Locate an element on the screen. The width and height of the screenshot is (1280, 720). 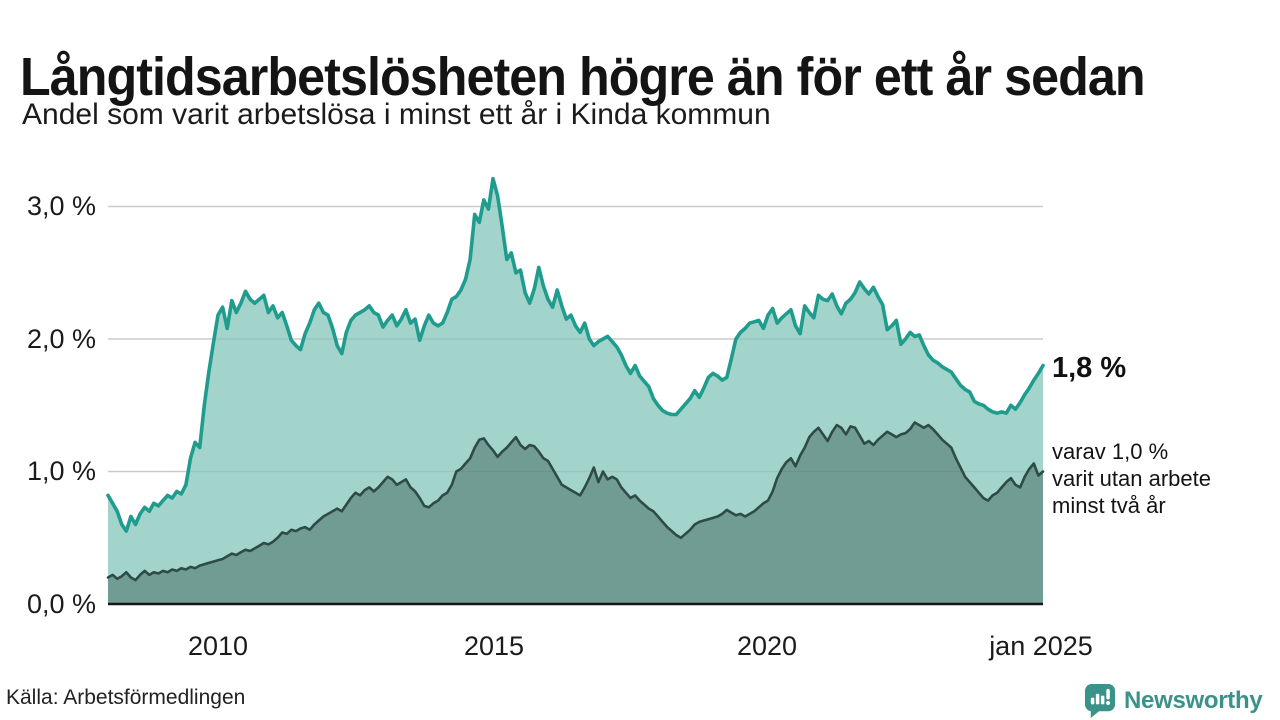
latest-value-label: 1,8 % is located at coordinates (1089, 368).